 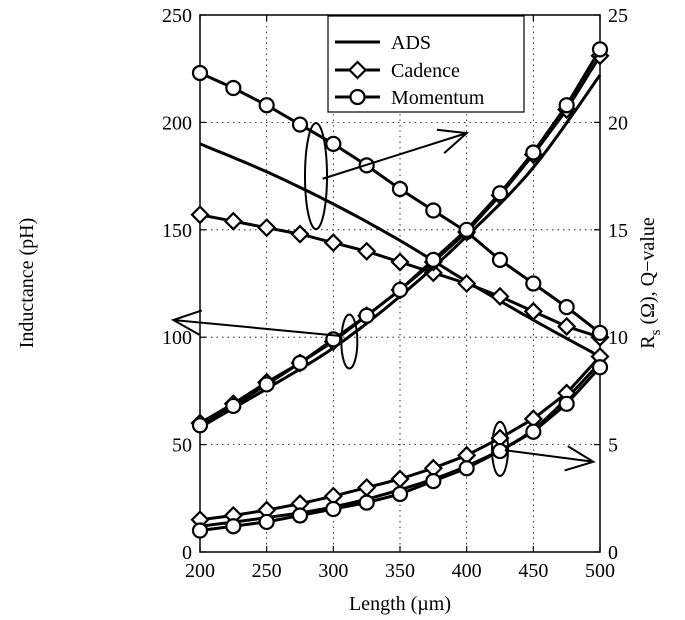 I want to click on legend-entry-ads: ADS, so click(x=383, y=43).